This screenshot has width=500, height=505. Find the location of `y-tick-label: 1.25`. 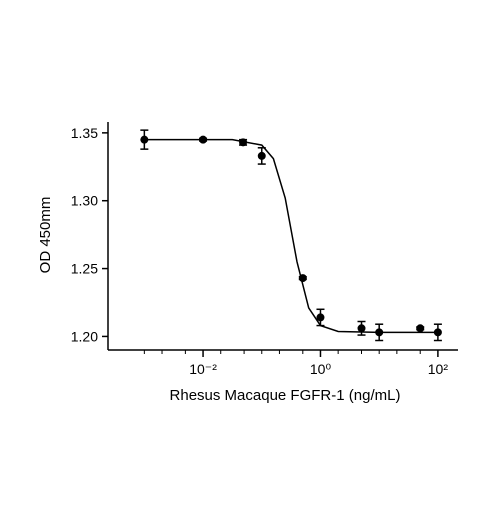

y-tick-label: 1.25 is located at coordinates (84, 269).